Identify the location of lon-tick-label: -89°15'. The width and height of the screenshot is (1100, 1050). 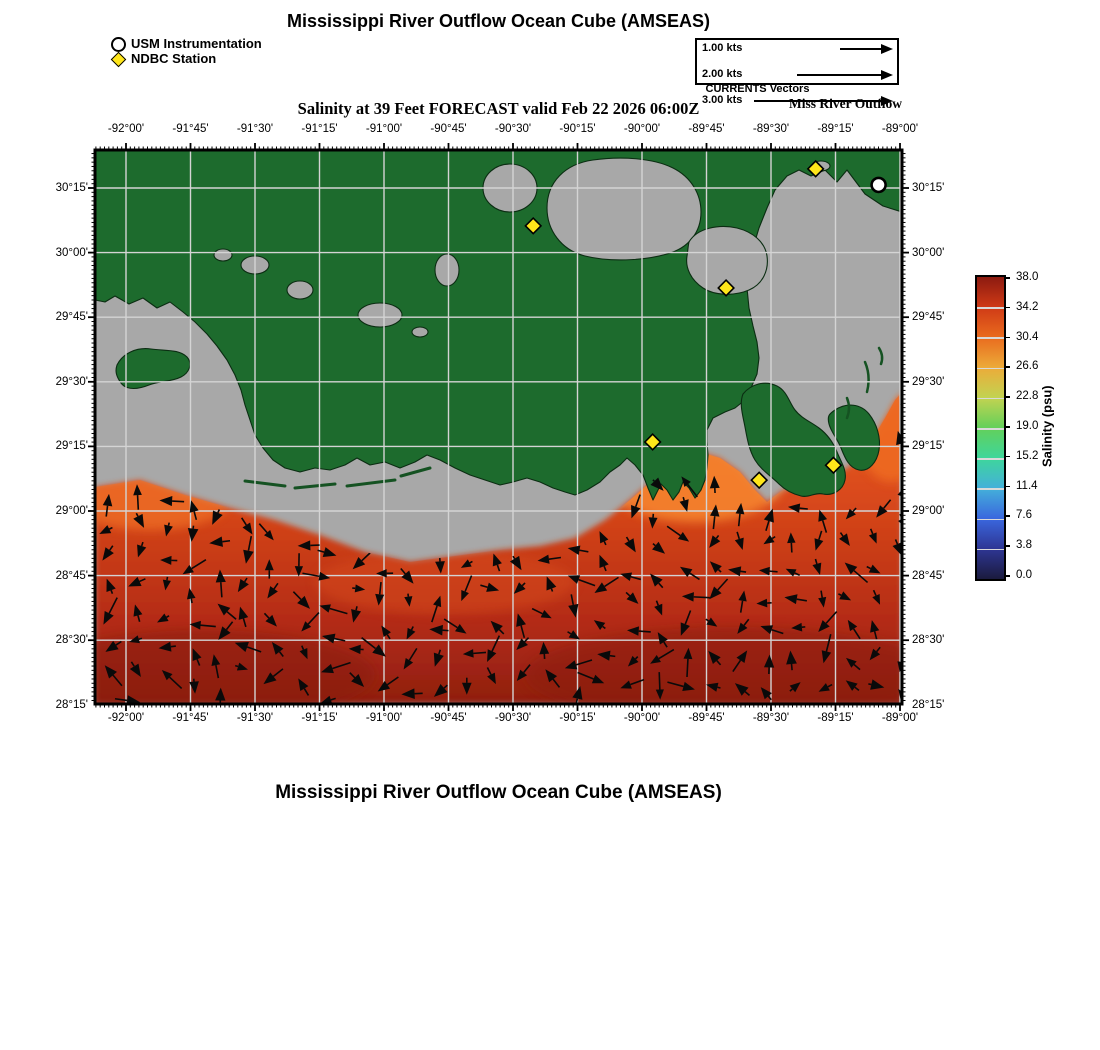
(835, 129).